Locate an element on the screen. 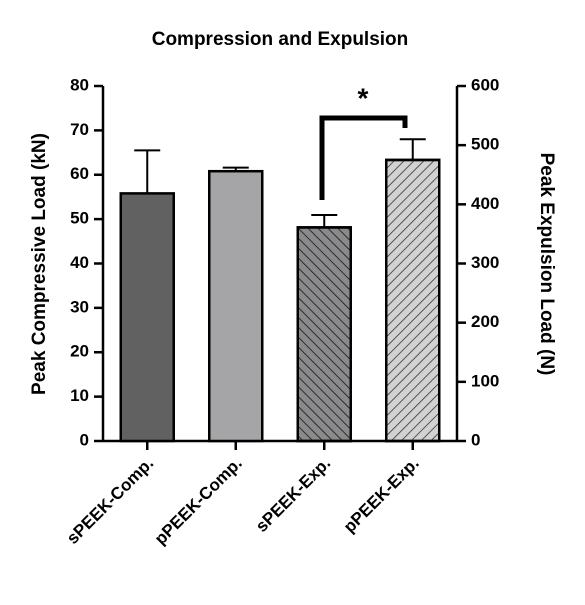 Image resolution: width=585 pixels, height=605 pixels. y2-tick-label: 300 is located at coordinates (485, 262).